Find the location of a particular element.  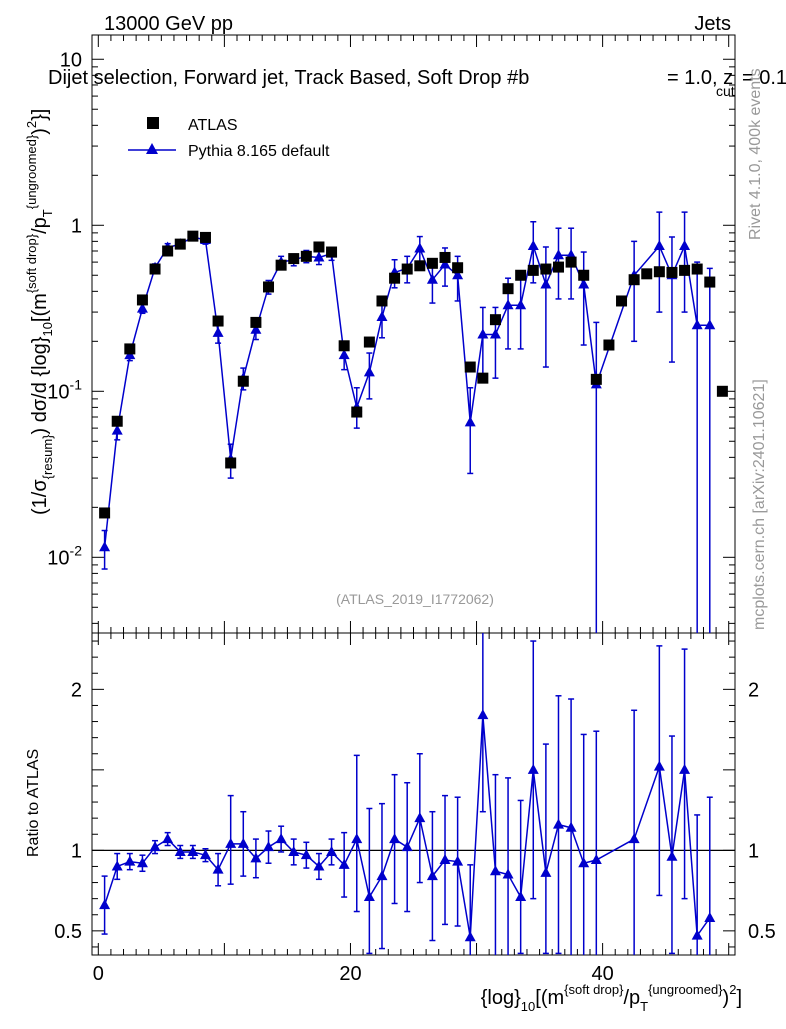

main-y-tick-label: 10⁻² is located at coordinates (64, 555).